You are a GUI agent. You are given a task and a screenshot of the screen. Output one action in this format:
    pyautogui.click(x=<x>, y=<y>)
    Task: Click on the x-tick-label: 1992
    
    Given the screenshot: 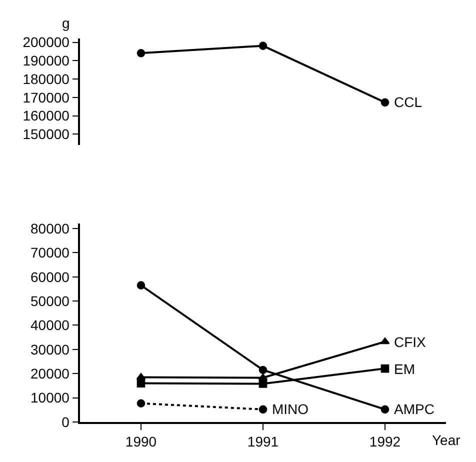 What is the action you would take?
    pyautogui.click(x=385, y=442)
    